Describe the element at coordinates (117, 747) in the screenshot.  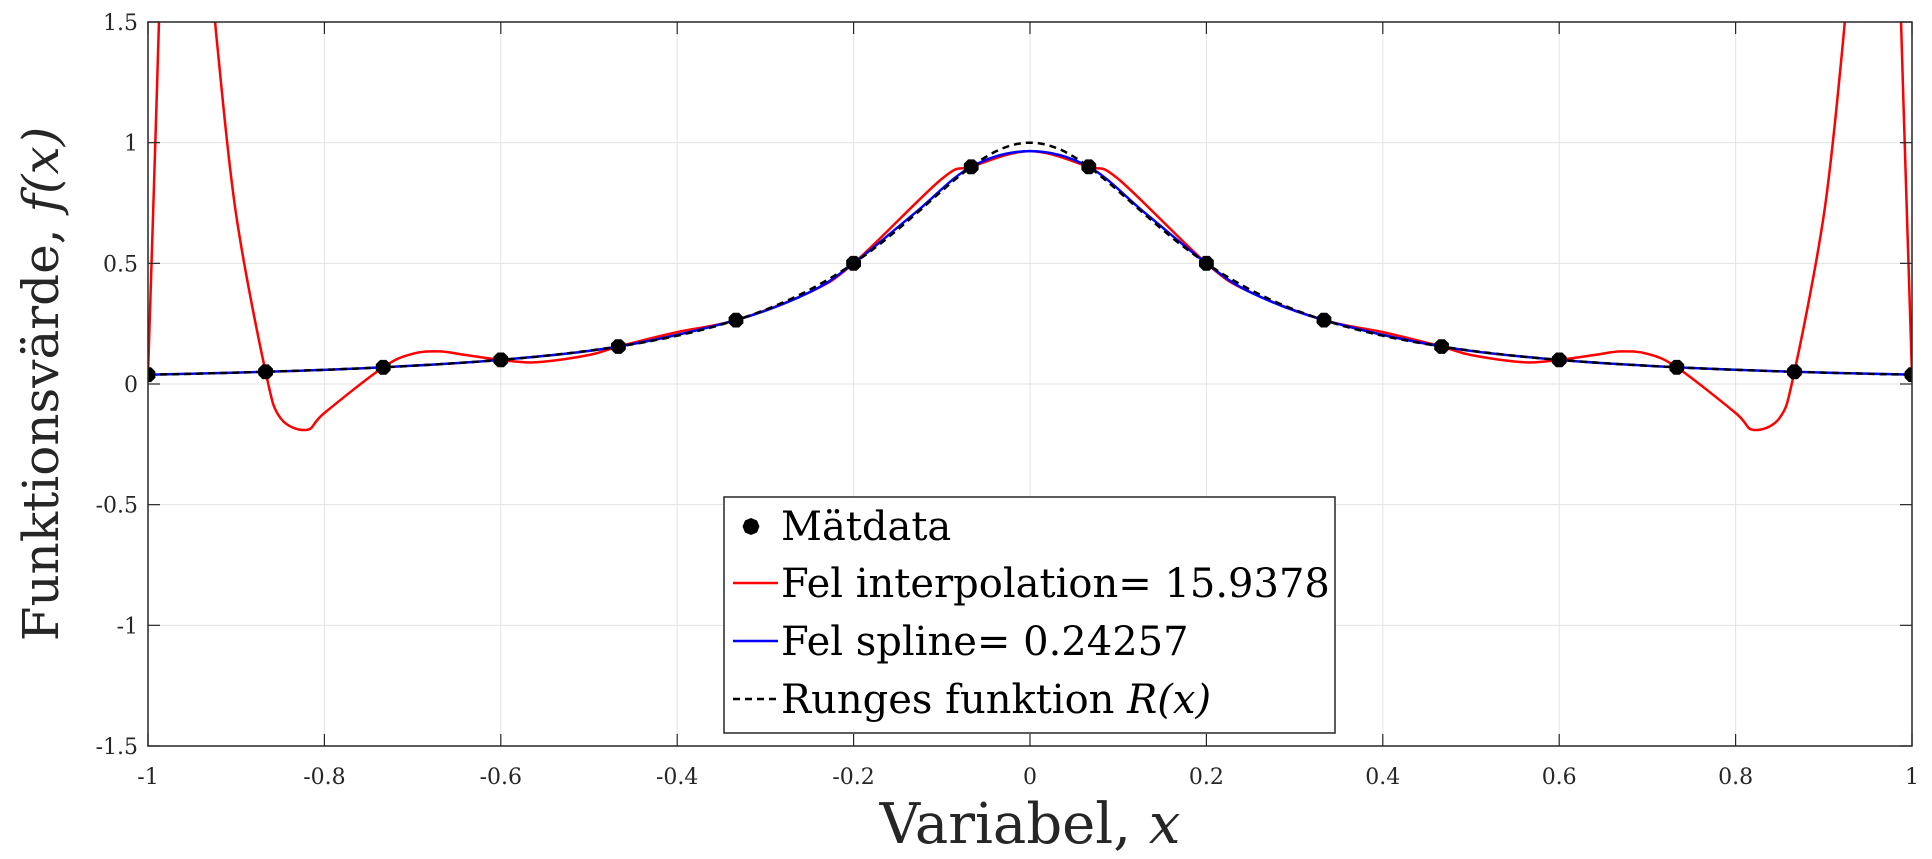
I see `y-tick-label: -1.5` at that location.